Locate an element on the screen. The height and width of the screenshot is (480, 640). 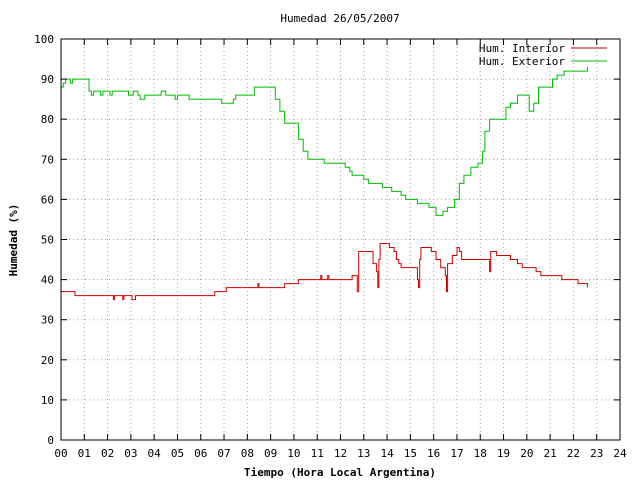
x-axis-label: Tiempo (Hora Local Argentina) is located at coordinates (340, 472).